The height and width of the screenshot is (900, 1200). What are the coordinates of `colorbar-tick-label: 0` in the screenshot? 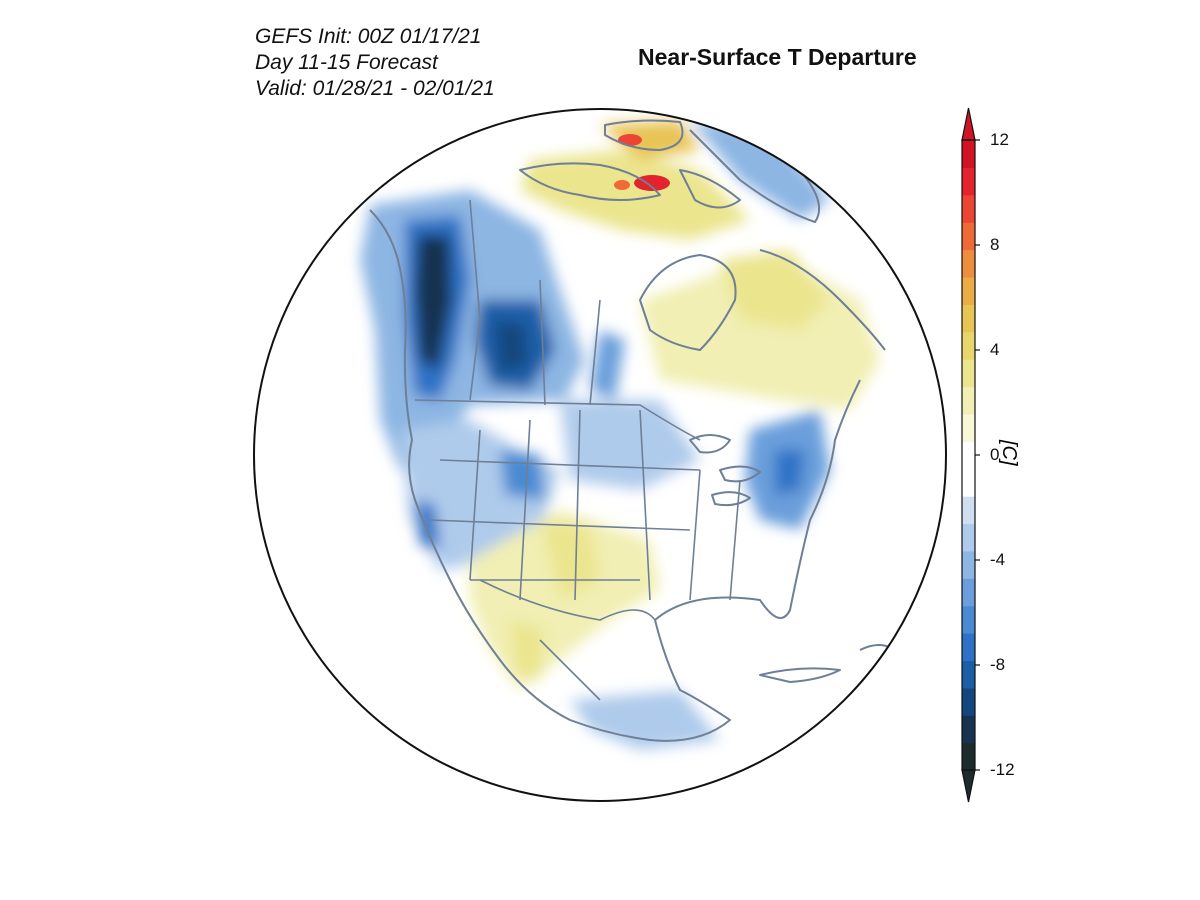 It's located at (995, 454).